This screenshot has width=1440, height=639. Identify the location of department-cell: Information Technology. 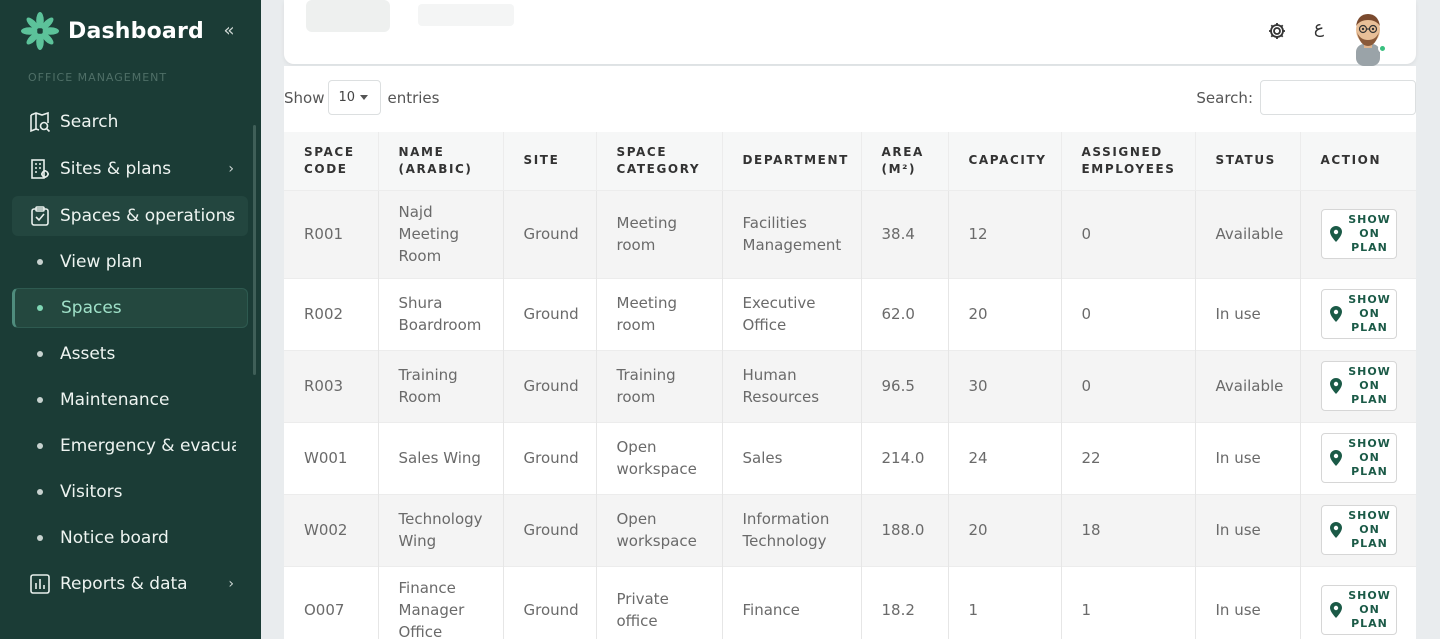
(791, 529).